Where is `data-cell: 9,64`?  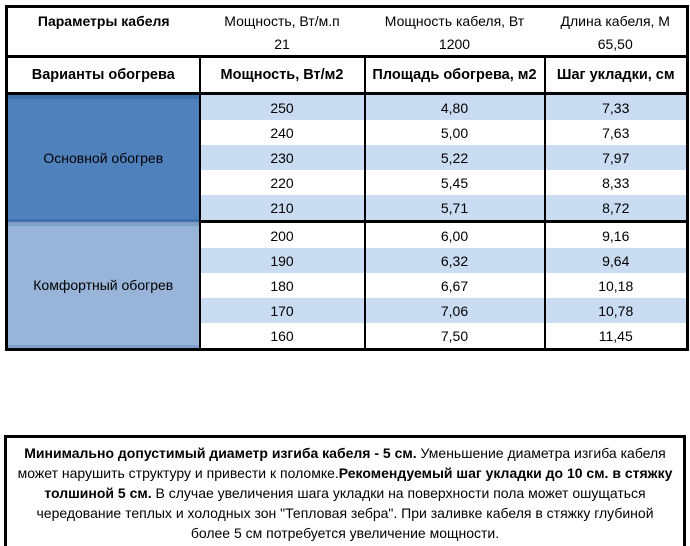 data-cell: 9,64 is located at coordinates (616, 260).